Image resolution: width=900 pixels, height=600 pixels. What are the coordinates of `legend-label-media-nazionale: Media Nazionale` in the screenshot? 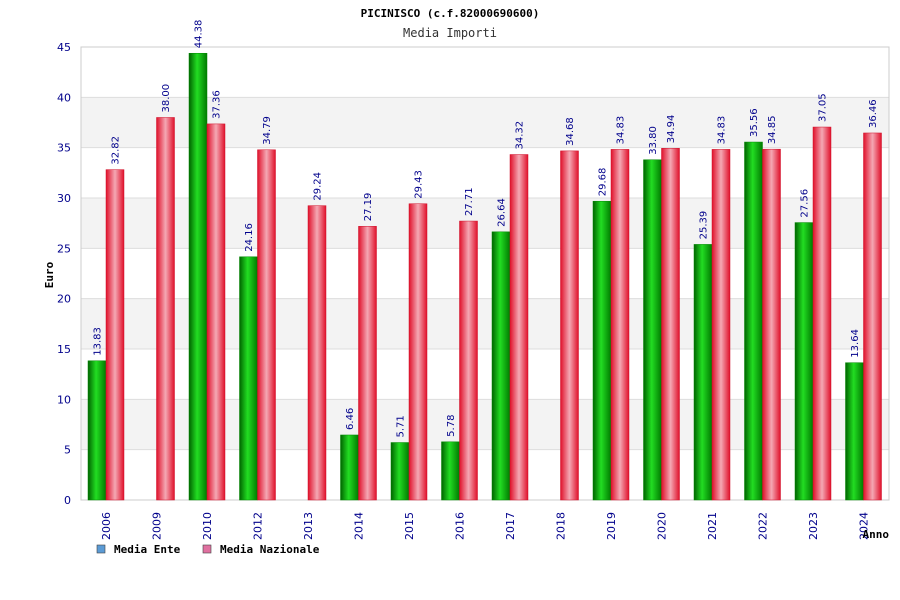 It's located at (270, 549).